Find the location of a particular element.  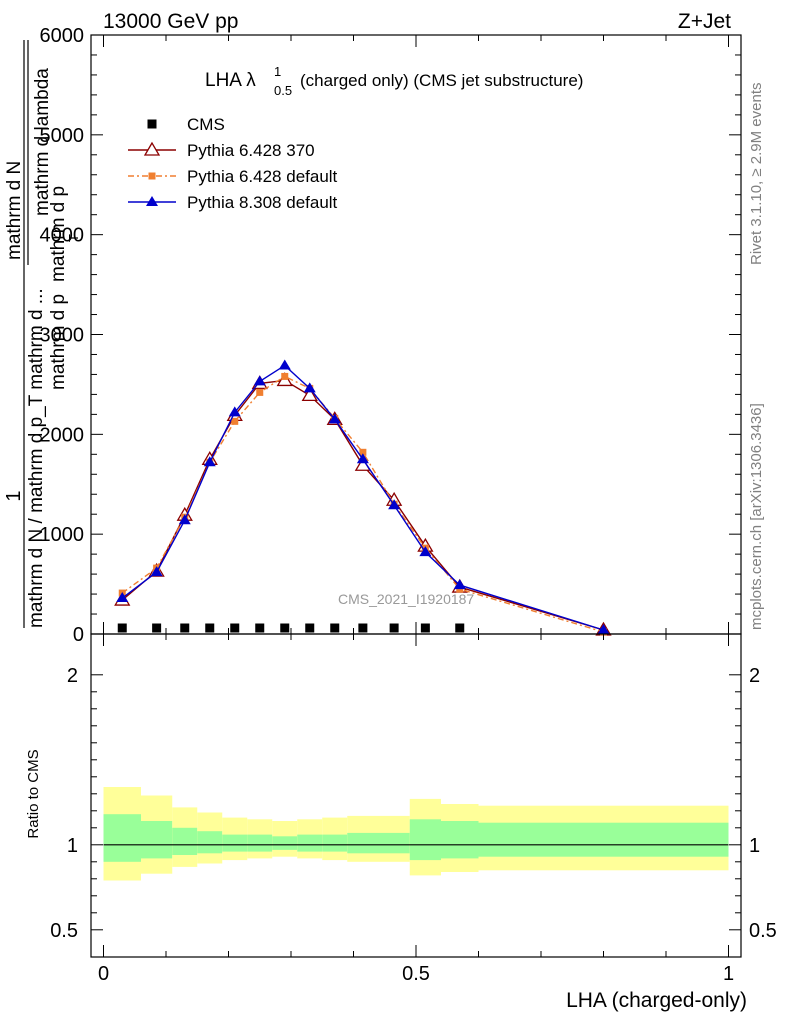

y-tick-label: 2000 is located at coordinates (62, 435).